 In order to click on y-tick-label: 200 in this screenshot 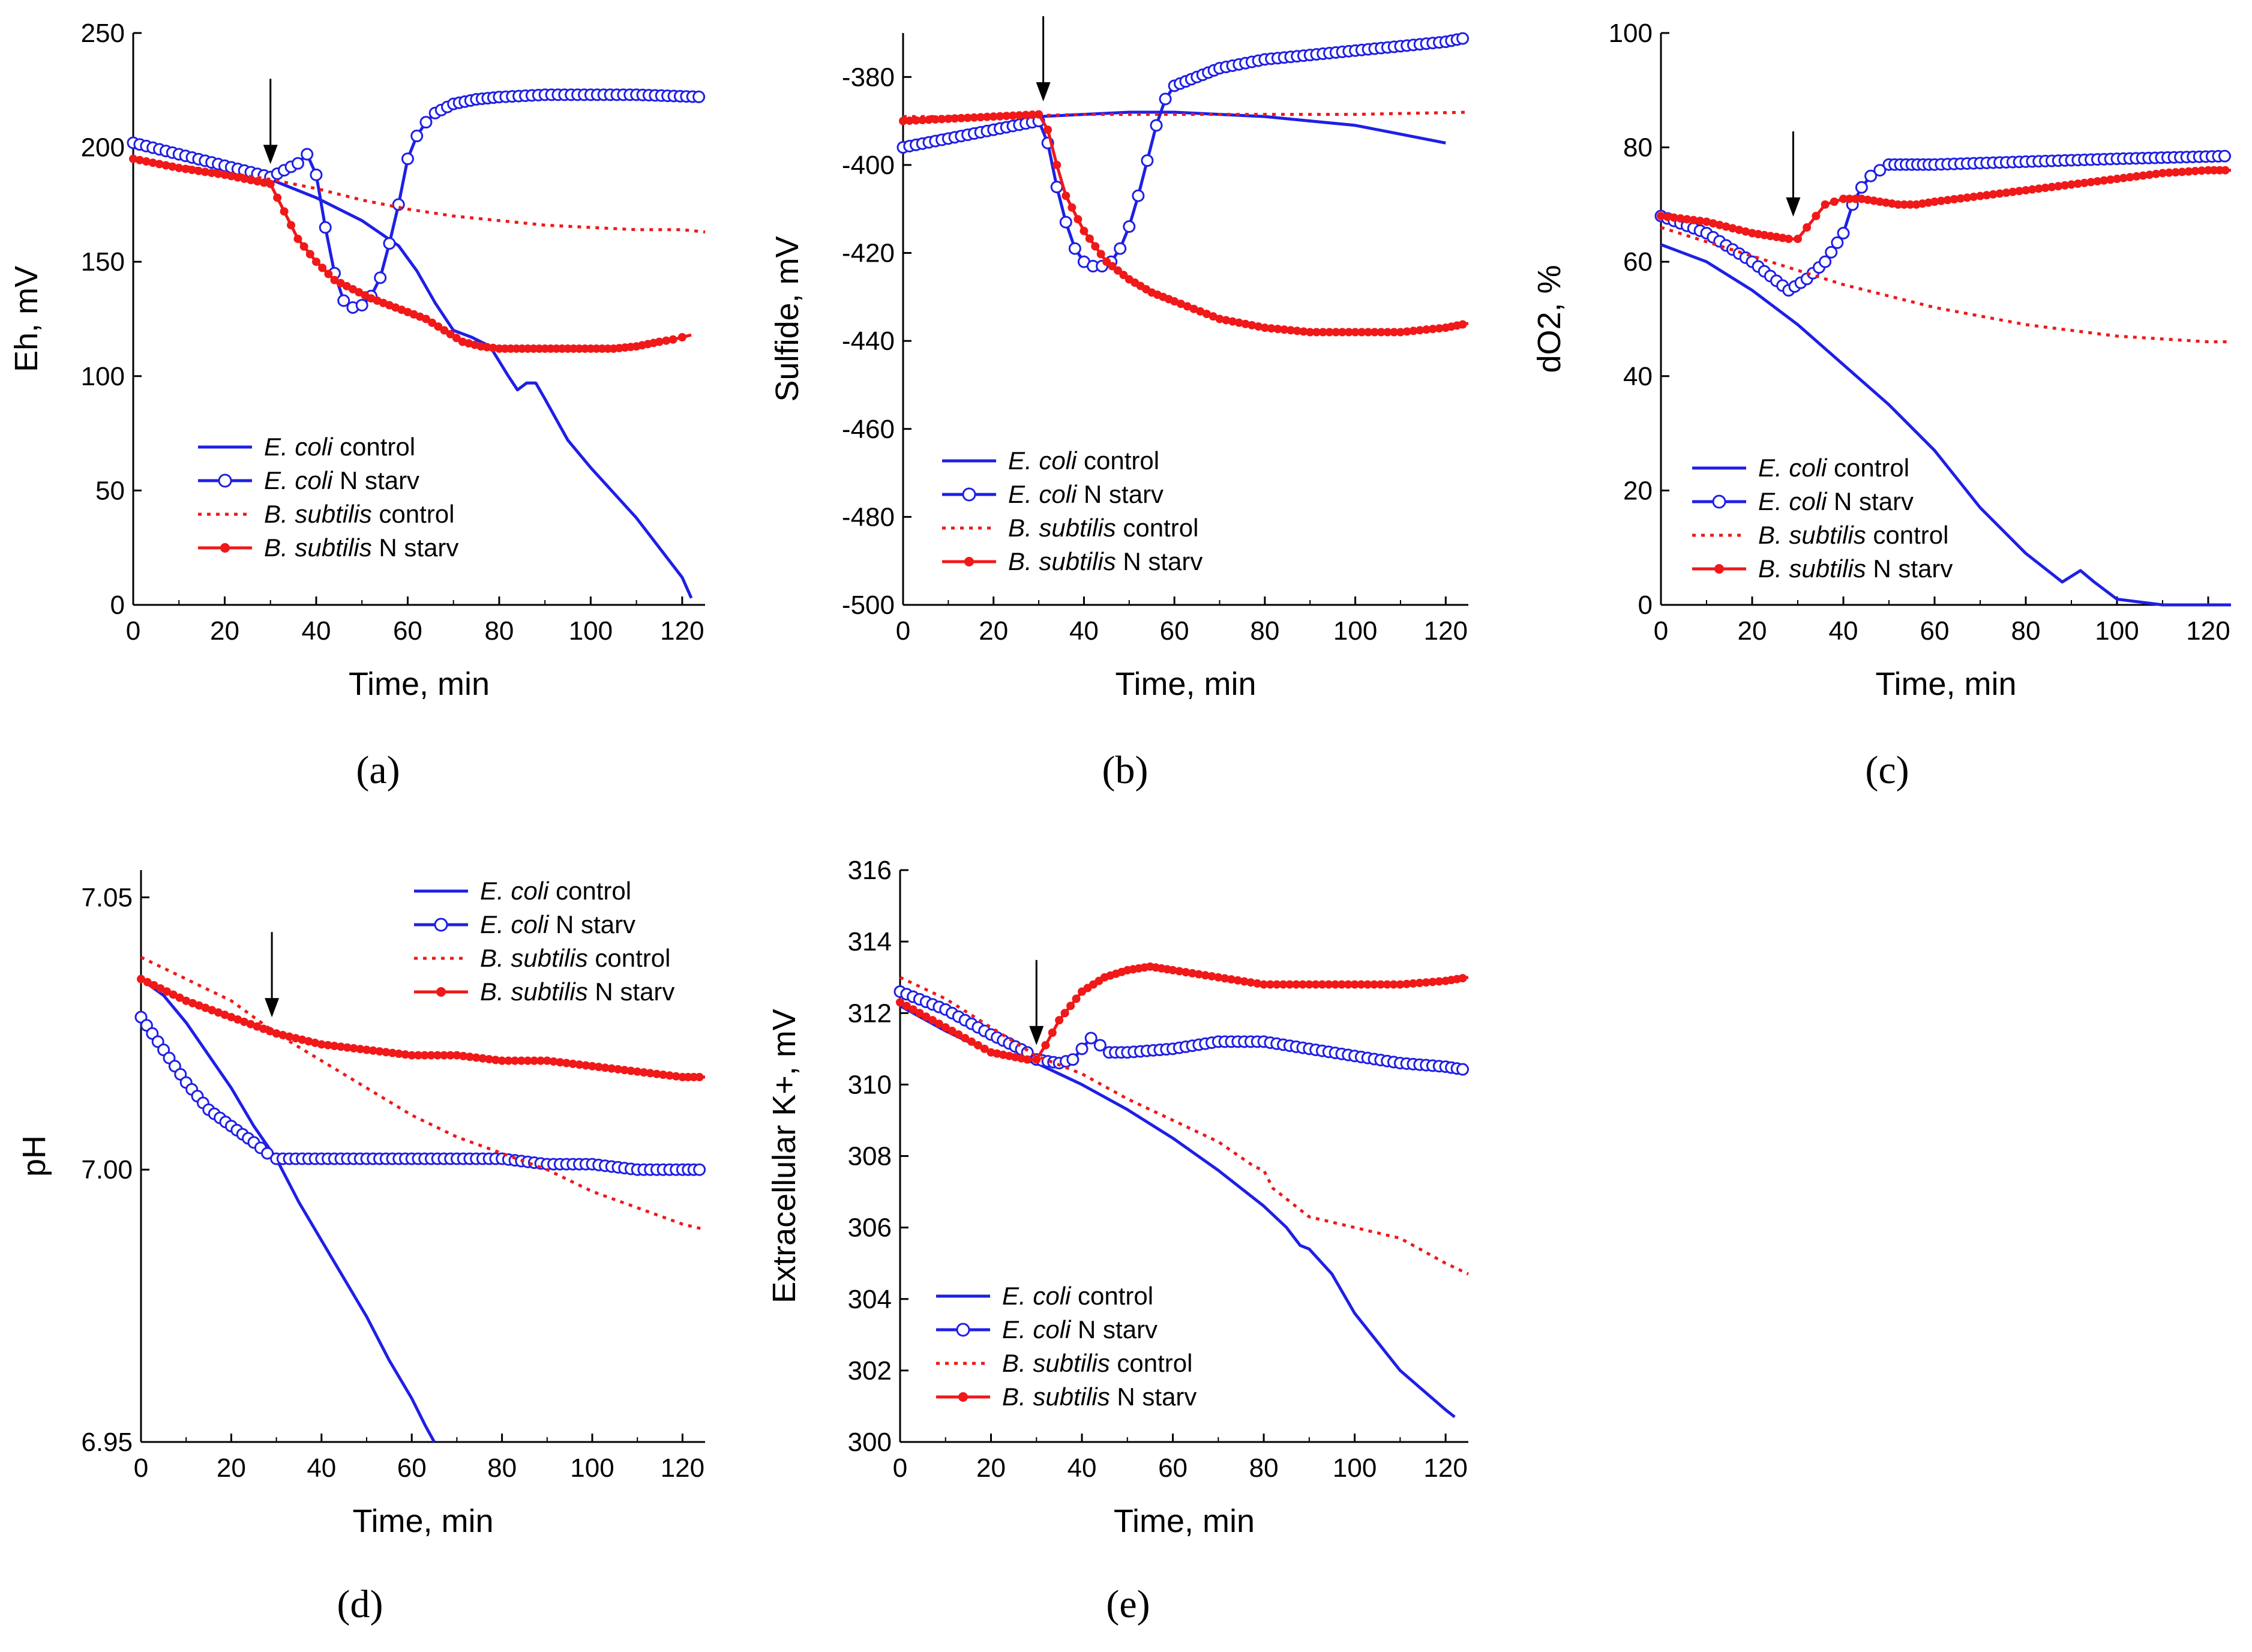, I will do `click(103, 148)`.